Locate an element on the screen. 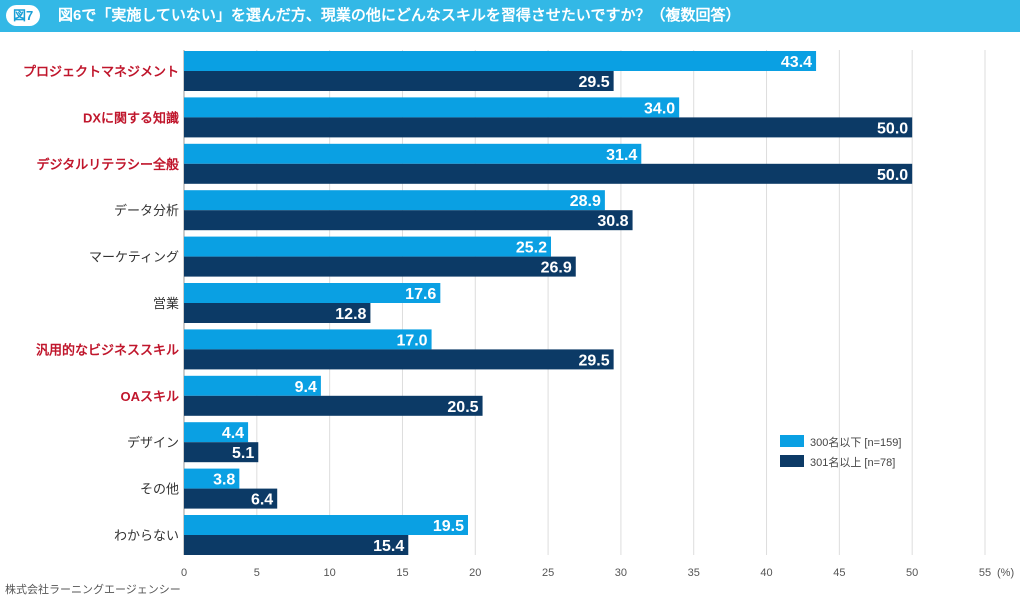  category-label: わからない is located at coordinates (146, 535).